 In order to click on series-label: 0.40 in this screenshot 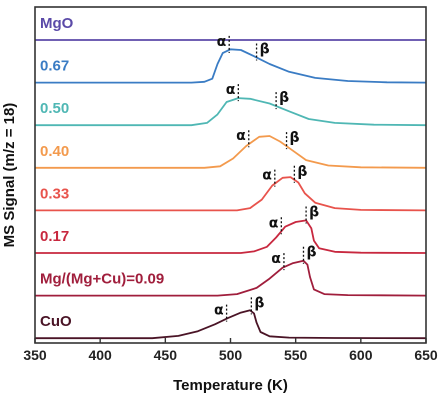, I will do `click(54, 151)`.